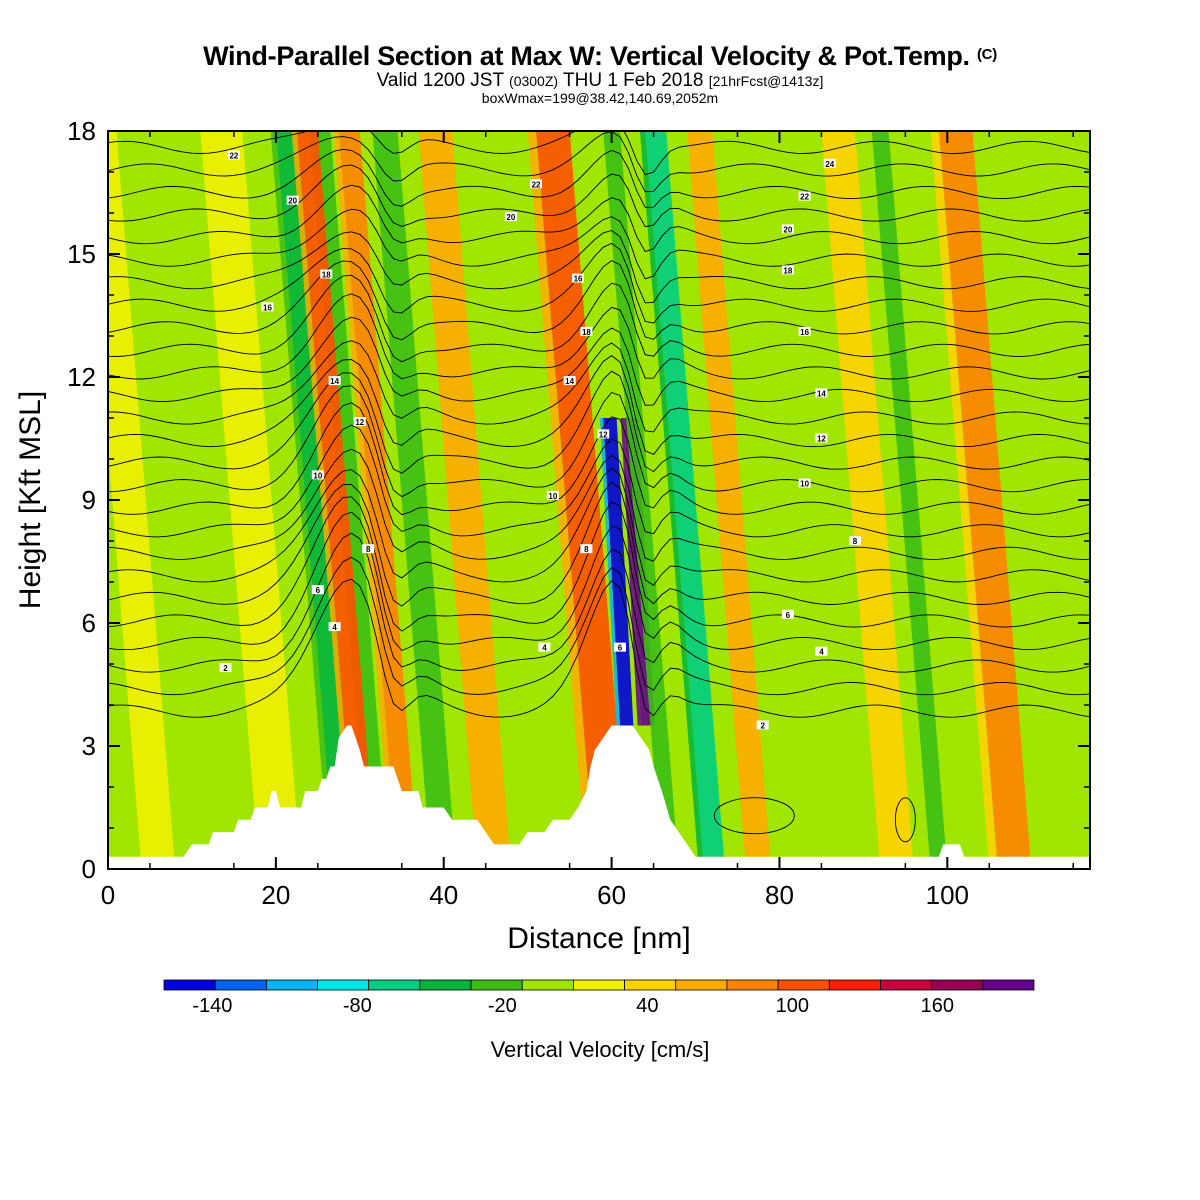  What do you see at coordinates (357, 1006) in the screenshot?
I see `colorbar-label-1: -80` at bounding box center [357, 1006].